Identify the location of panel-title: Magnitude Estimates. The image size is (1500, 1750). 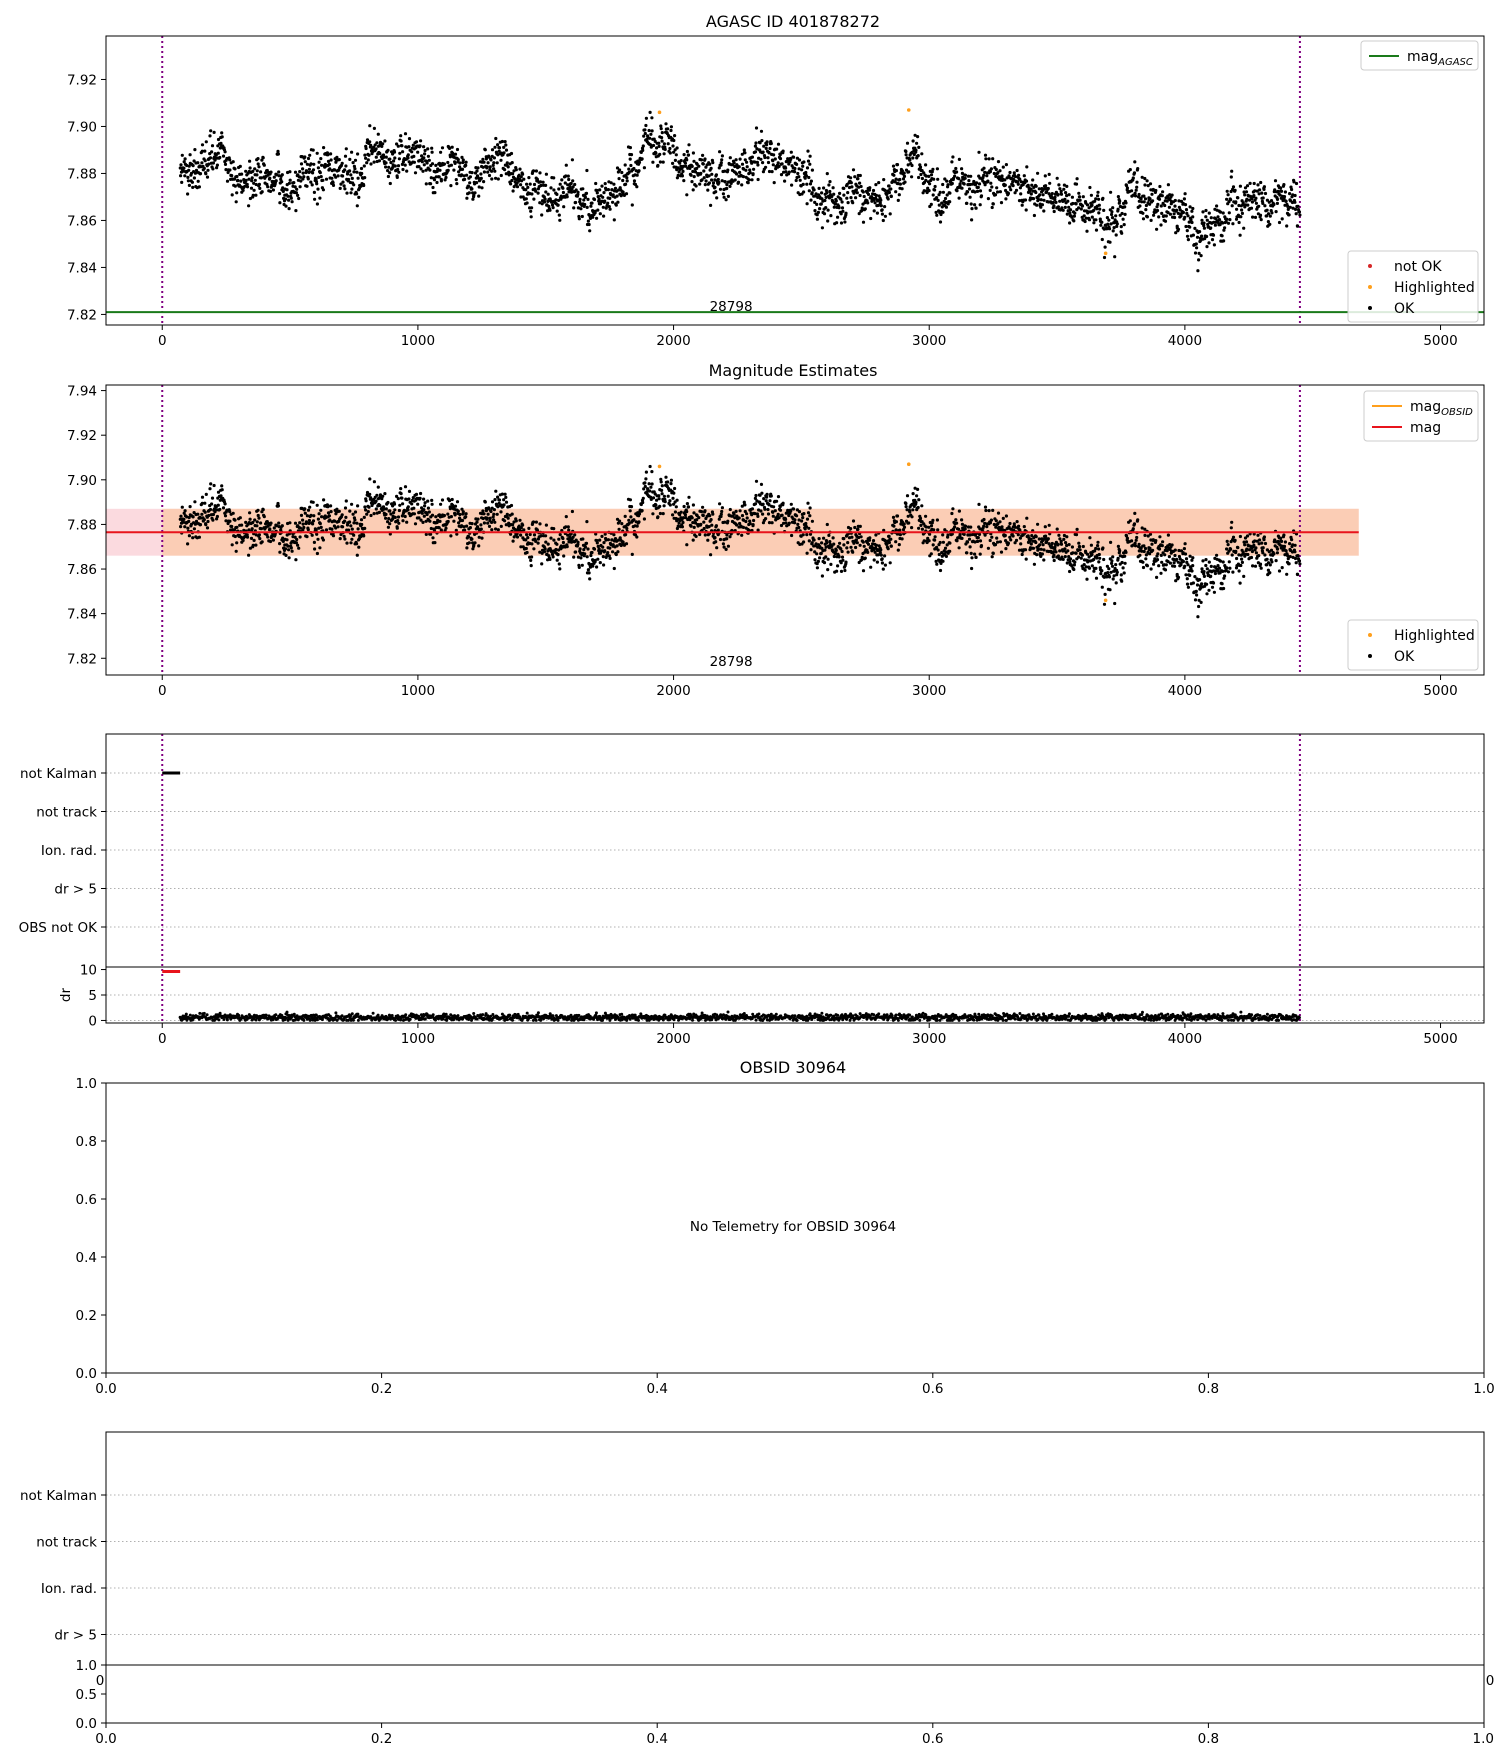
(793, 370).